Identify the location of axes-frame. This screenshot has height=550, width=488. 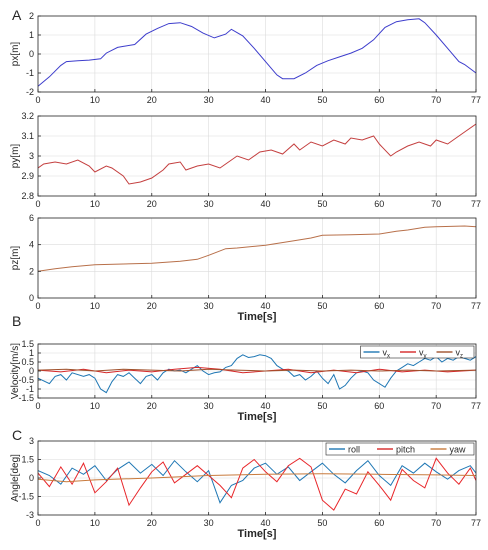
(257, 258).